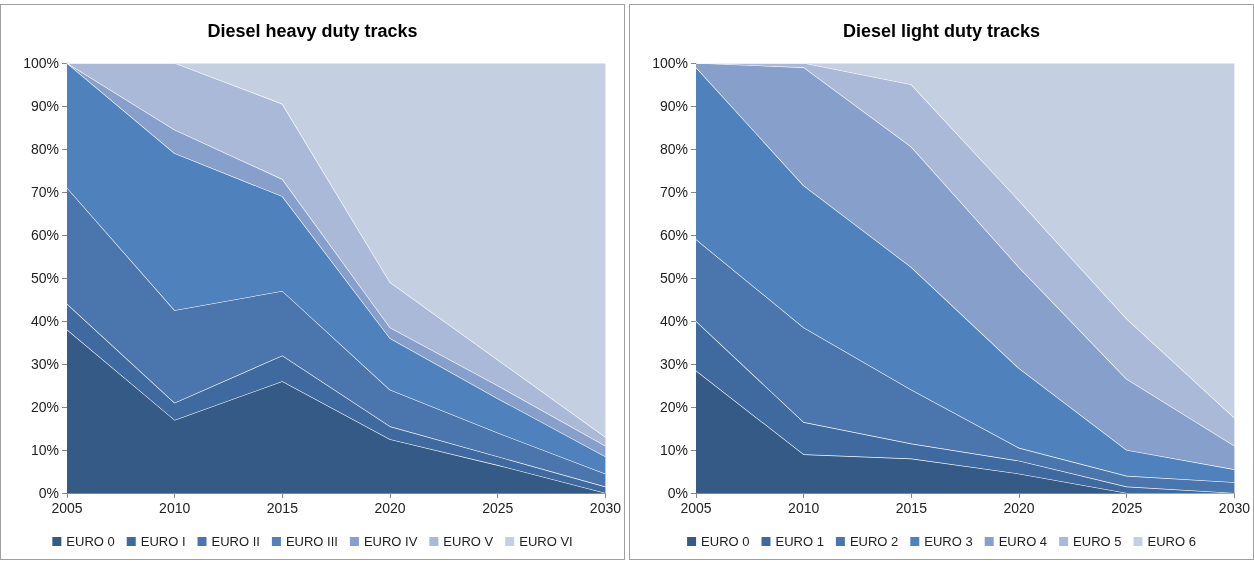 This screenshot has width=1254, height=564. What do you see at coordinates (546, 541) in the screenshot?
I see `legend-label: EURO VI` at bounding box center [546, 541].